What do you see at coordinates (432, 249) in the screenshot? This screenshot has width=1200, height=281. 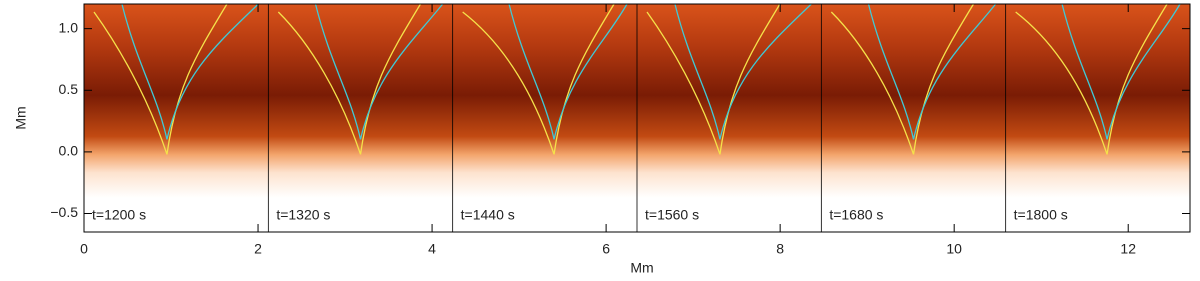 I see `x-tick-label: 4` at bounding box center [432, 249].